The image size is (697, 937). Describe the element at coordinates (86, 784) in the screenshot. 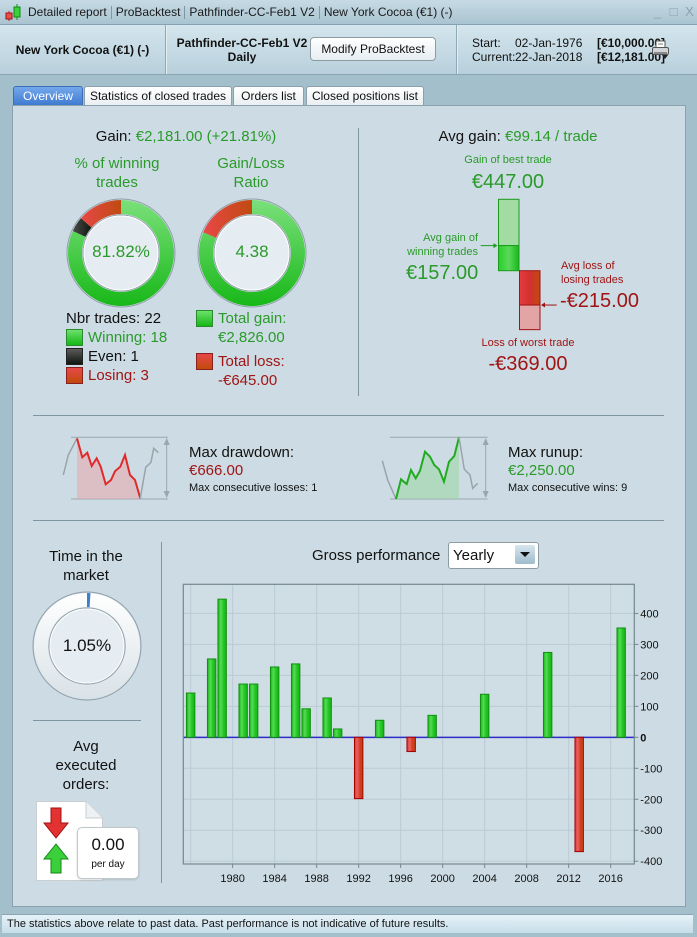

I see `executed-orders-title-line3: orders:` at that location.